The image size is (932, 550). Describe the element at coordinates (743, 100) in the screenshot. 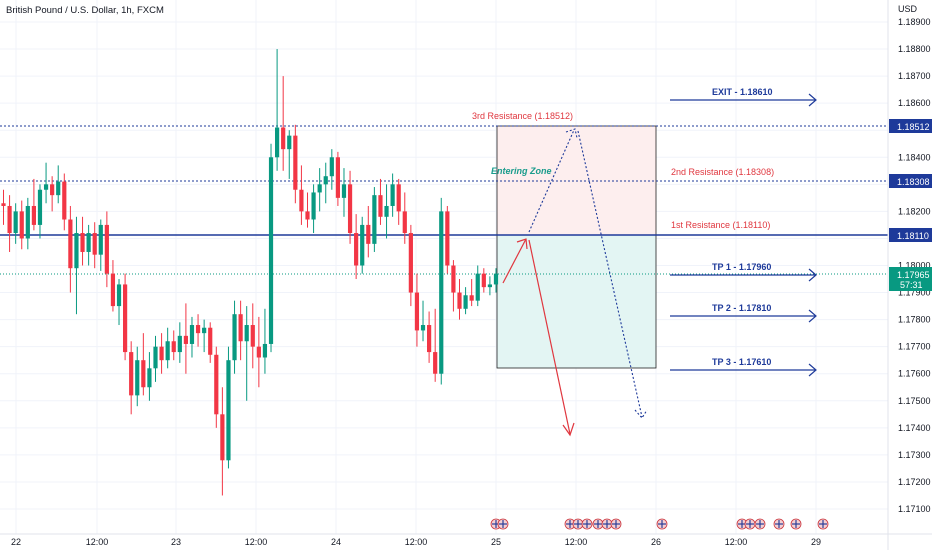

I see `exit-arrow` at that location.